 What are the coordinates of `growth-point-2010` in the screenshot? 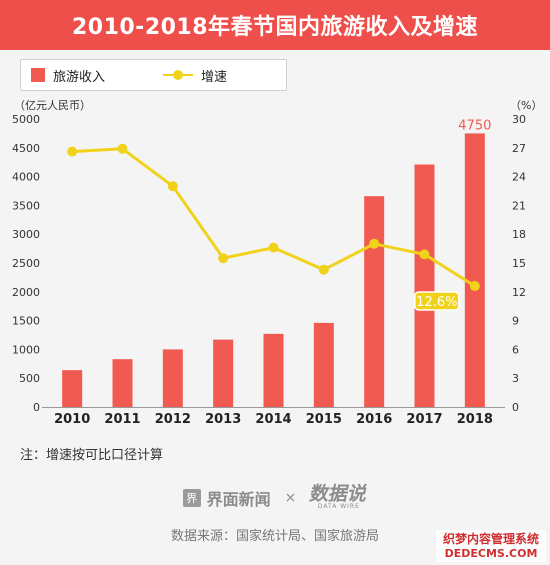 It's located at (72, 151).